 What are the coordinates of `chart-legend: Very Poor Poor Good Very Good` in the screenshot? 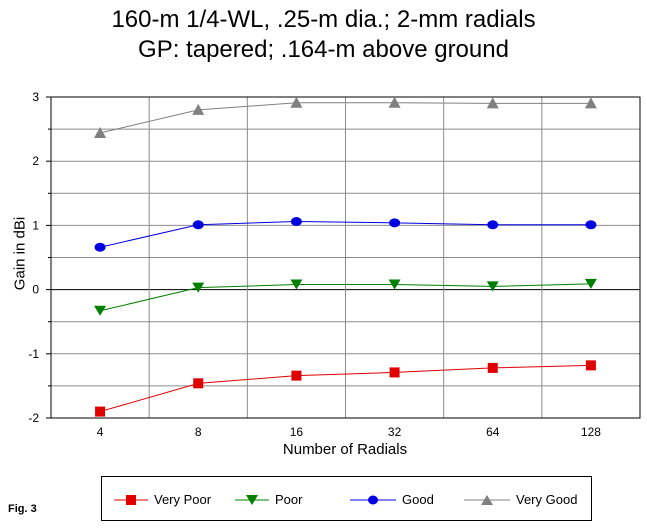 It's located at (346, 498).